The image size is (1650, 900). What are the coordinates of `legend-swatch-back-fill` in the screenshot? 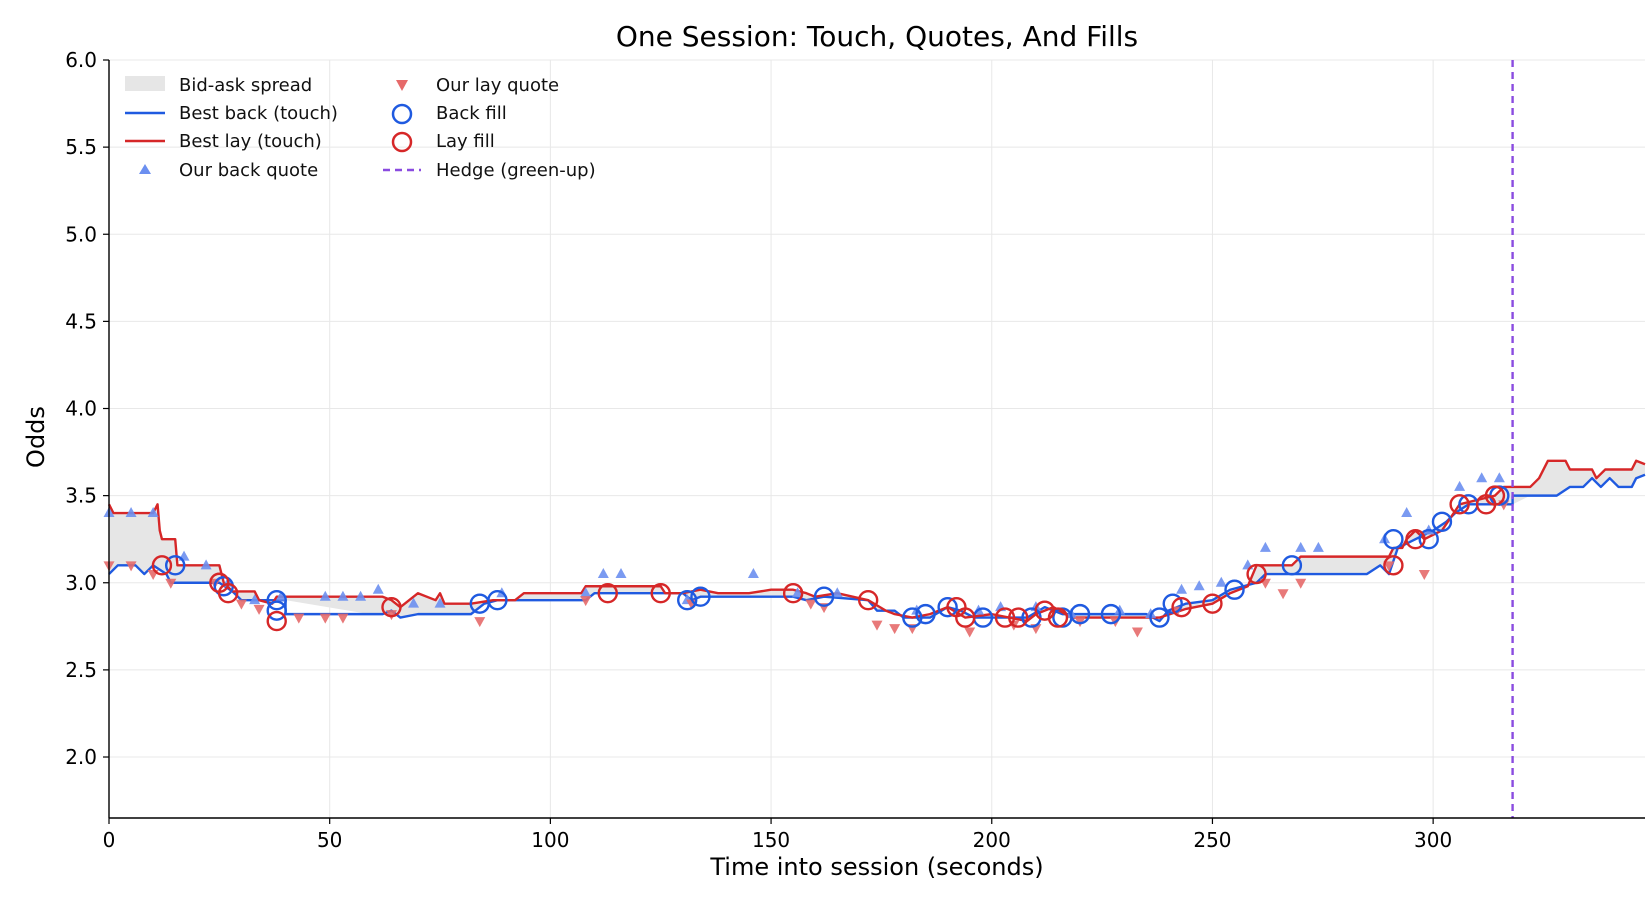 It's located at (402, 114).